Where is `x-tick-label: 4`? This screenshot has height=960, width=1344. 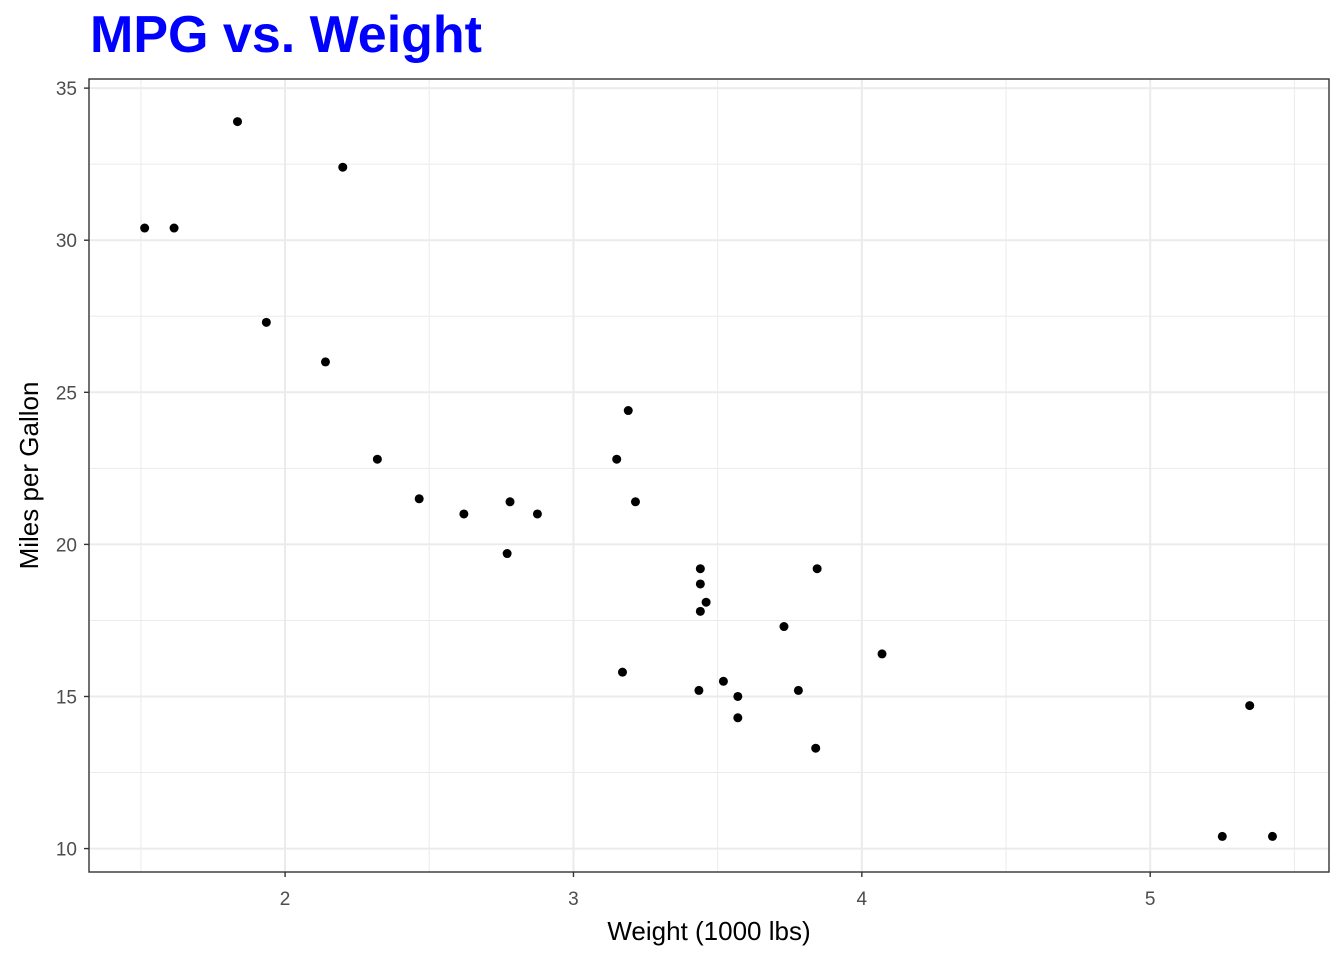
x-tick-label: 4 is located at coordinates (862, 899).